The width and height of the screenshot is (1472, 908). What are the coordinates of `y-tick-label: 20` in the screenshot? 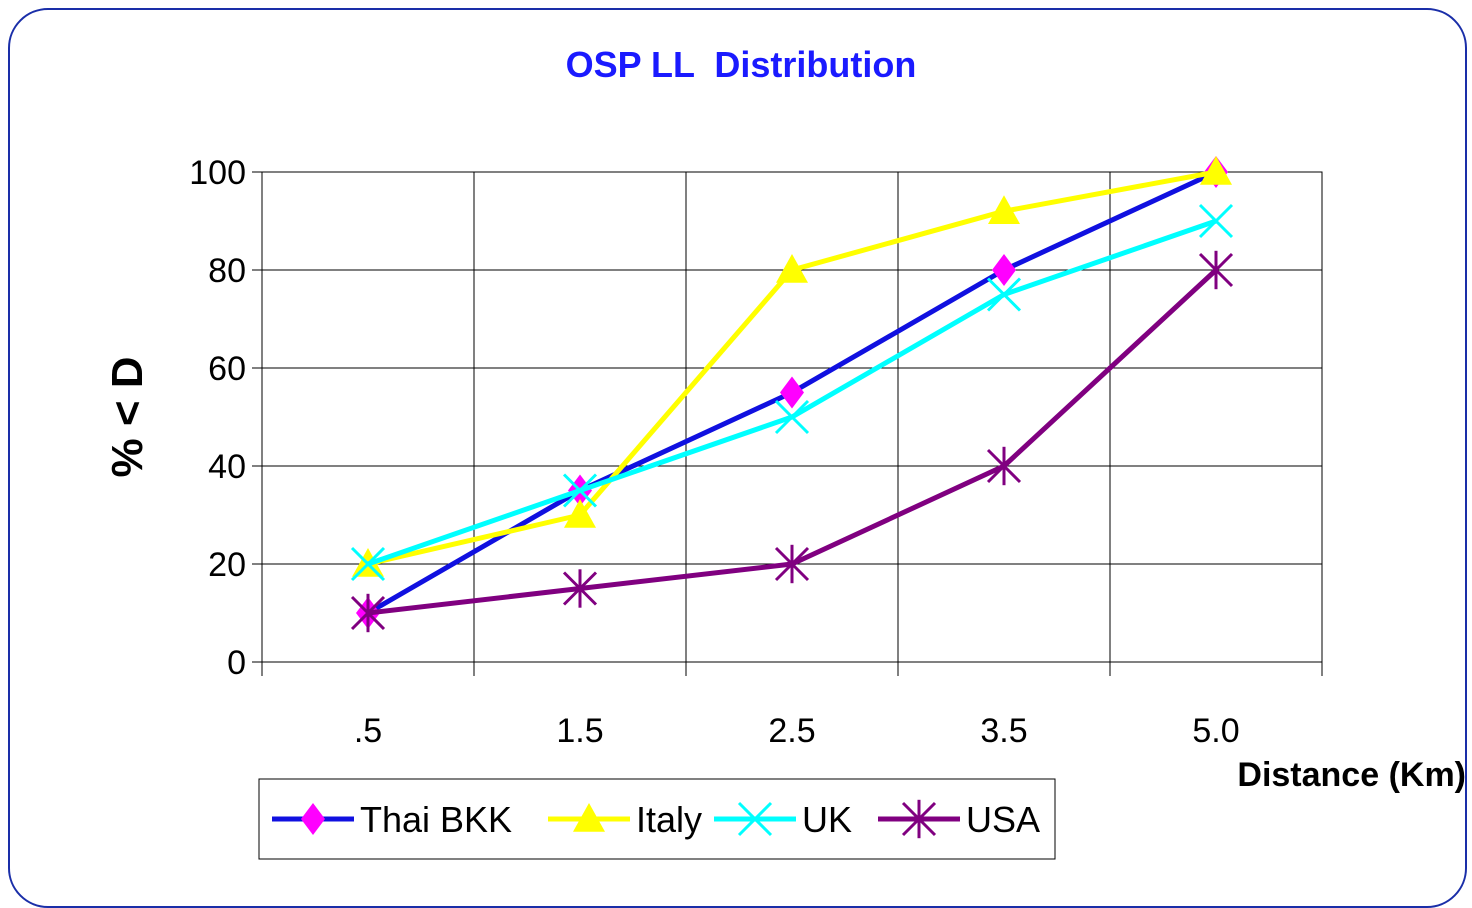 It's located at (227, 565).